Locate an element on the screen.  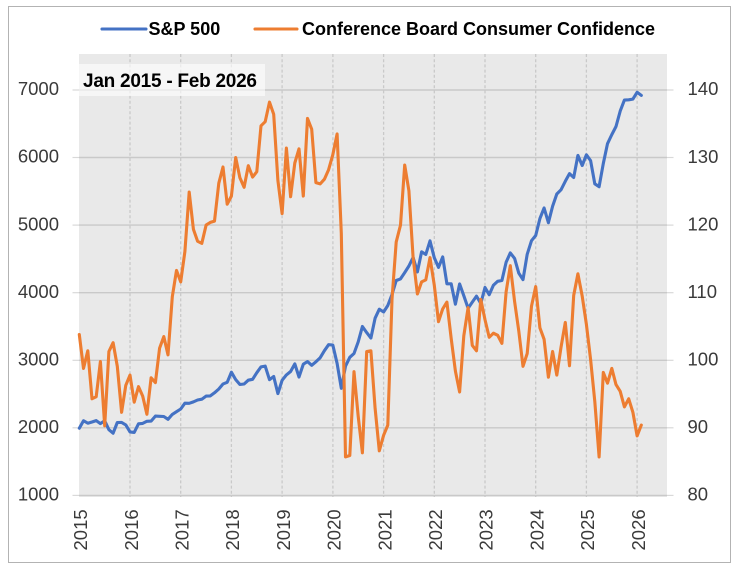
svg-text: 2020 is located at coordinates (334, 529).